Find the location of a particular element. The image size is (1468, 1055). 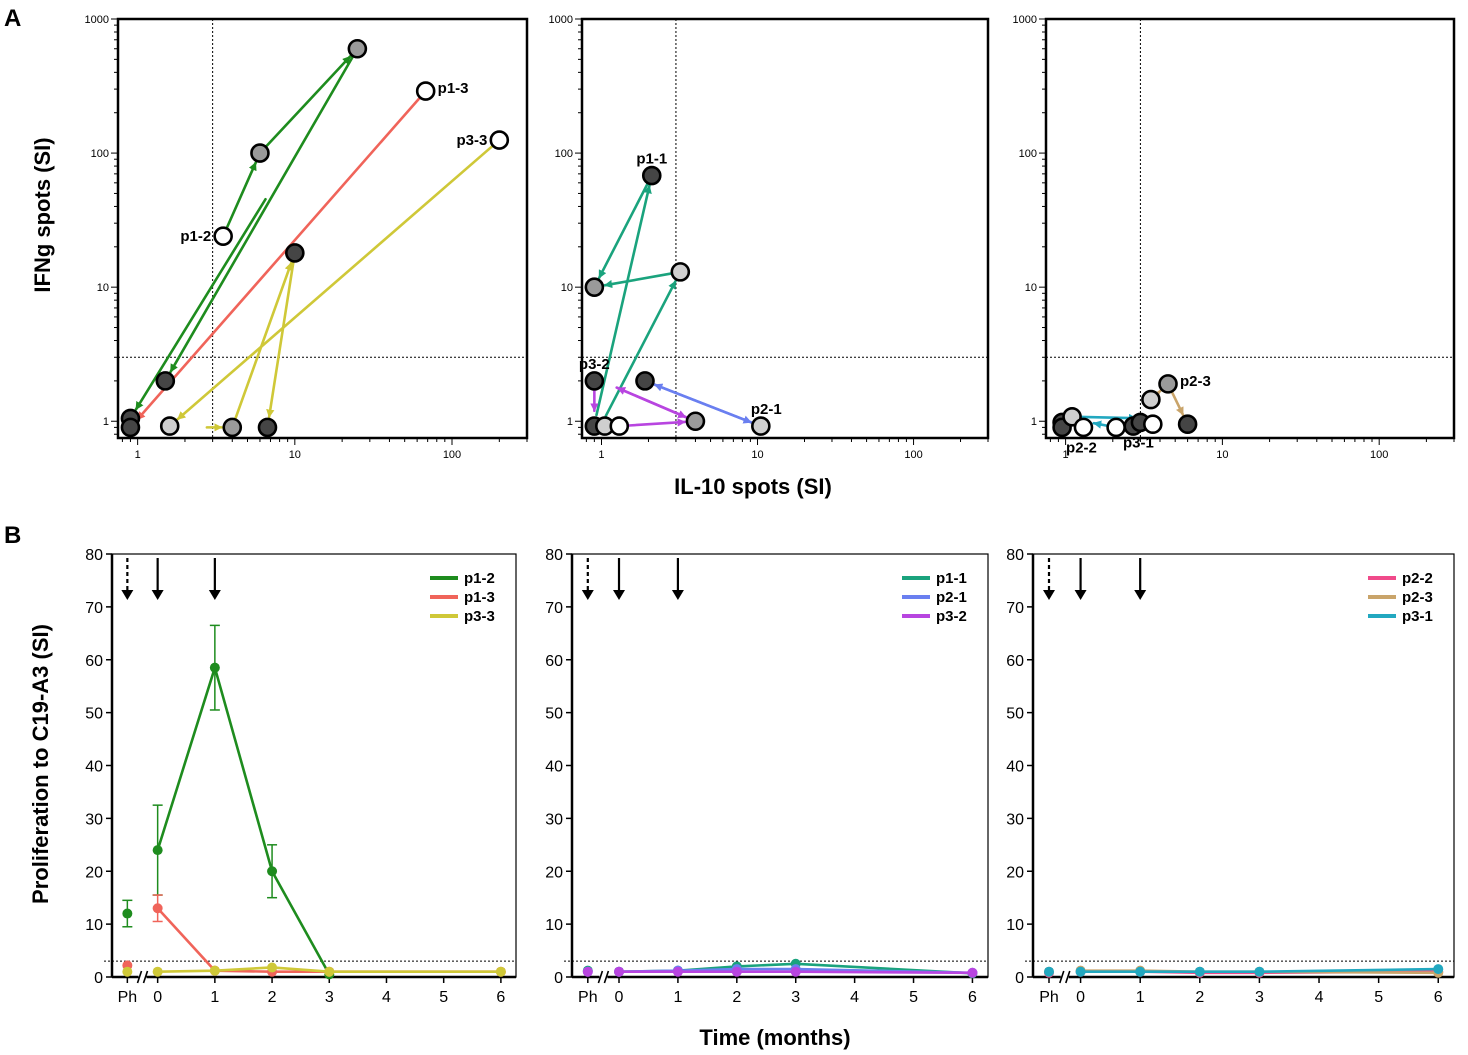

scatter-panel-a-right: 1 10 100 1000 1 10 100 p2-2 p3-1 p2-3 is located at coordinates (1234, 237).